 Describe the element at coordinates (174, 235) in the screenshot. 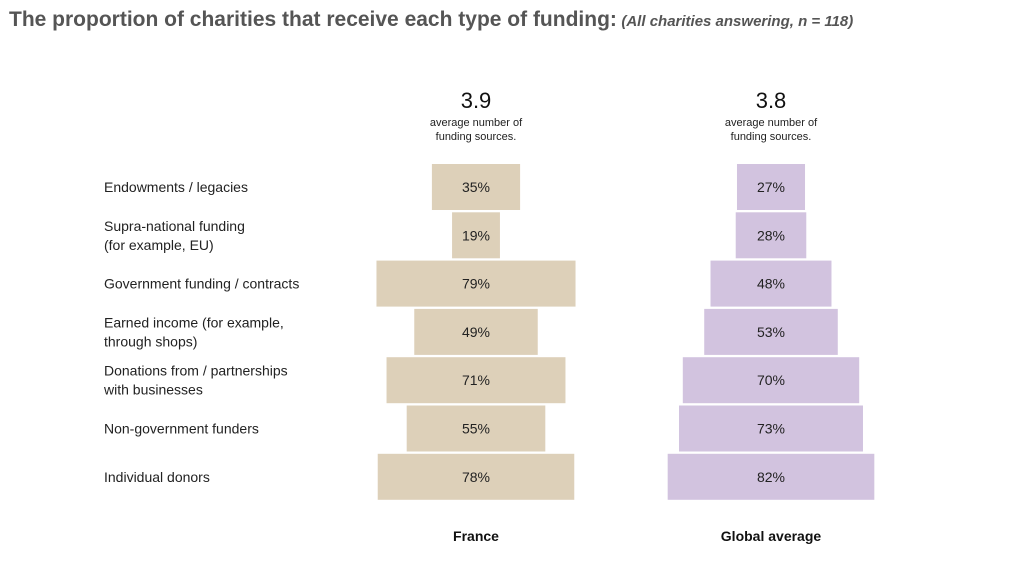

I see `category-label: Supra-national funding (for example, EU)` at that location.